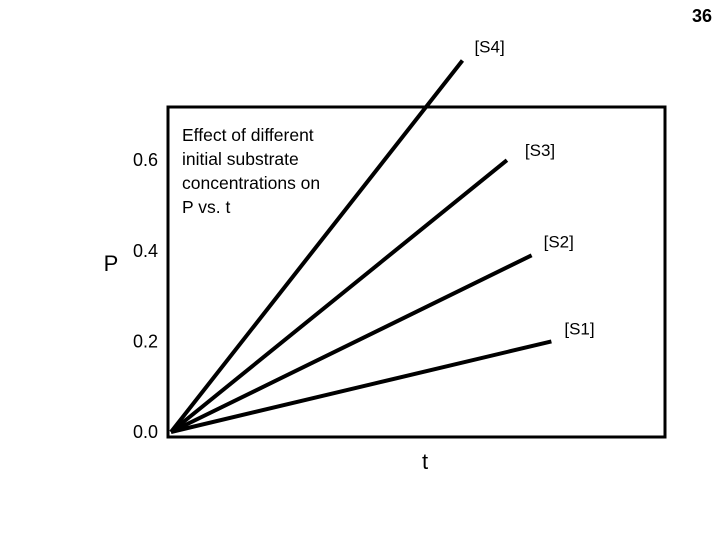  What do you see at coordinates (425, 461) in the screenshot?
I see `x-axis-label: t` at bounding box center [425, 461].